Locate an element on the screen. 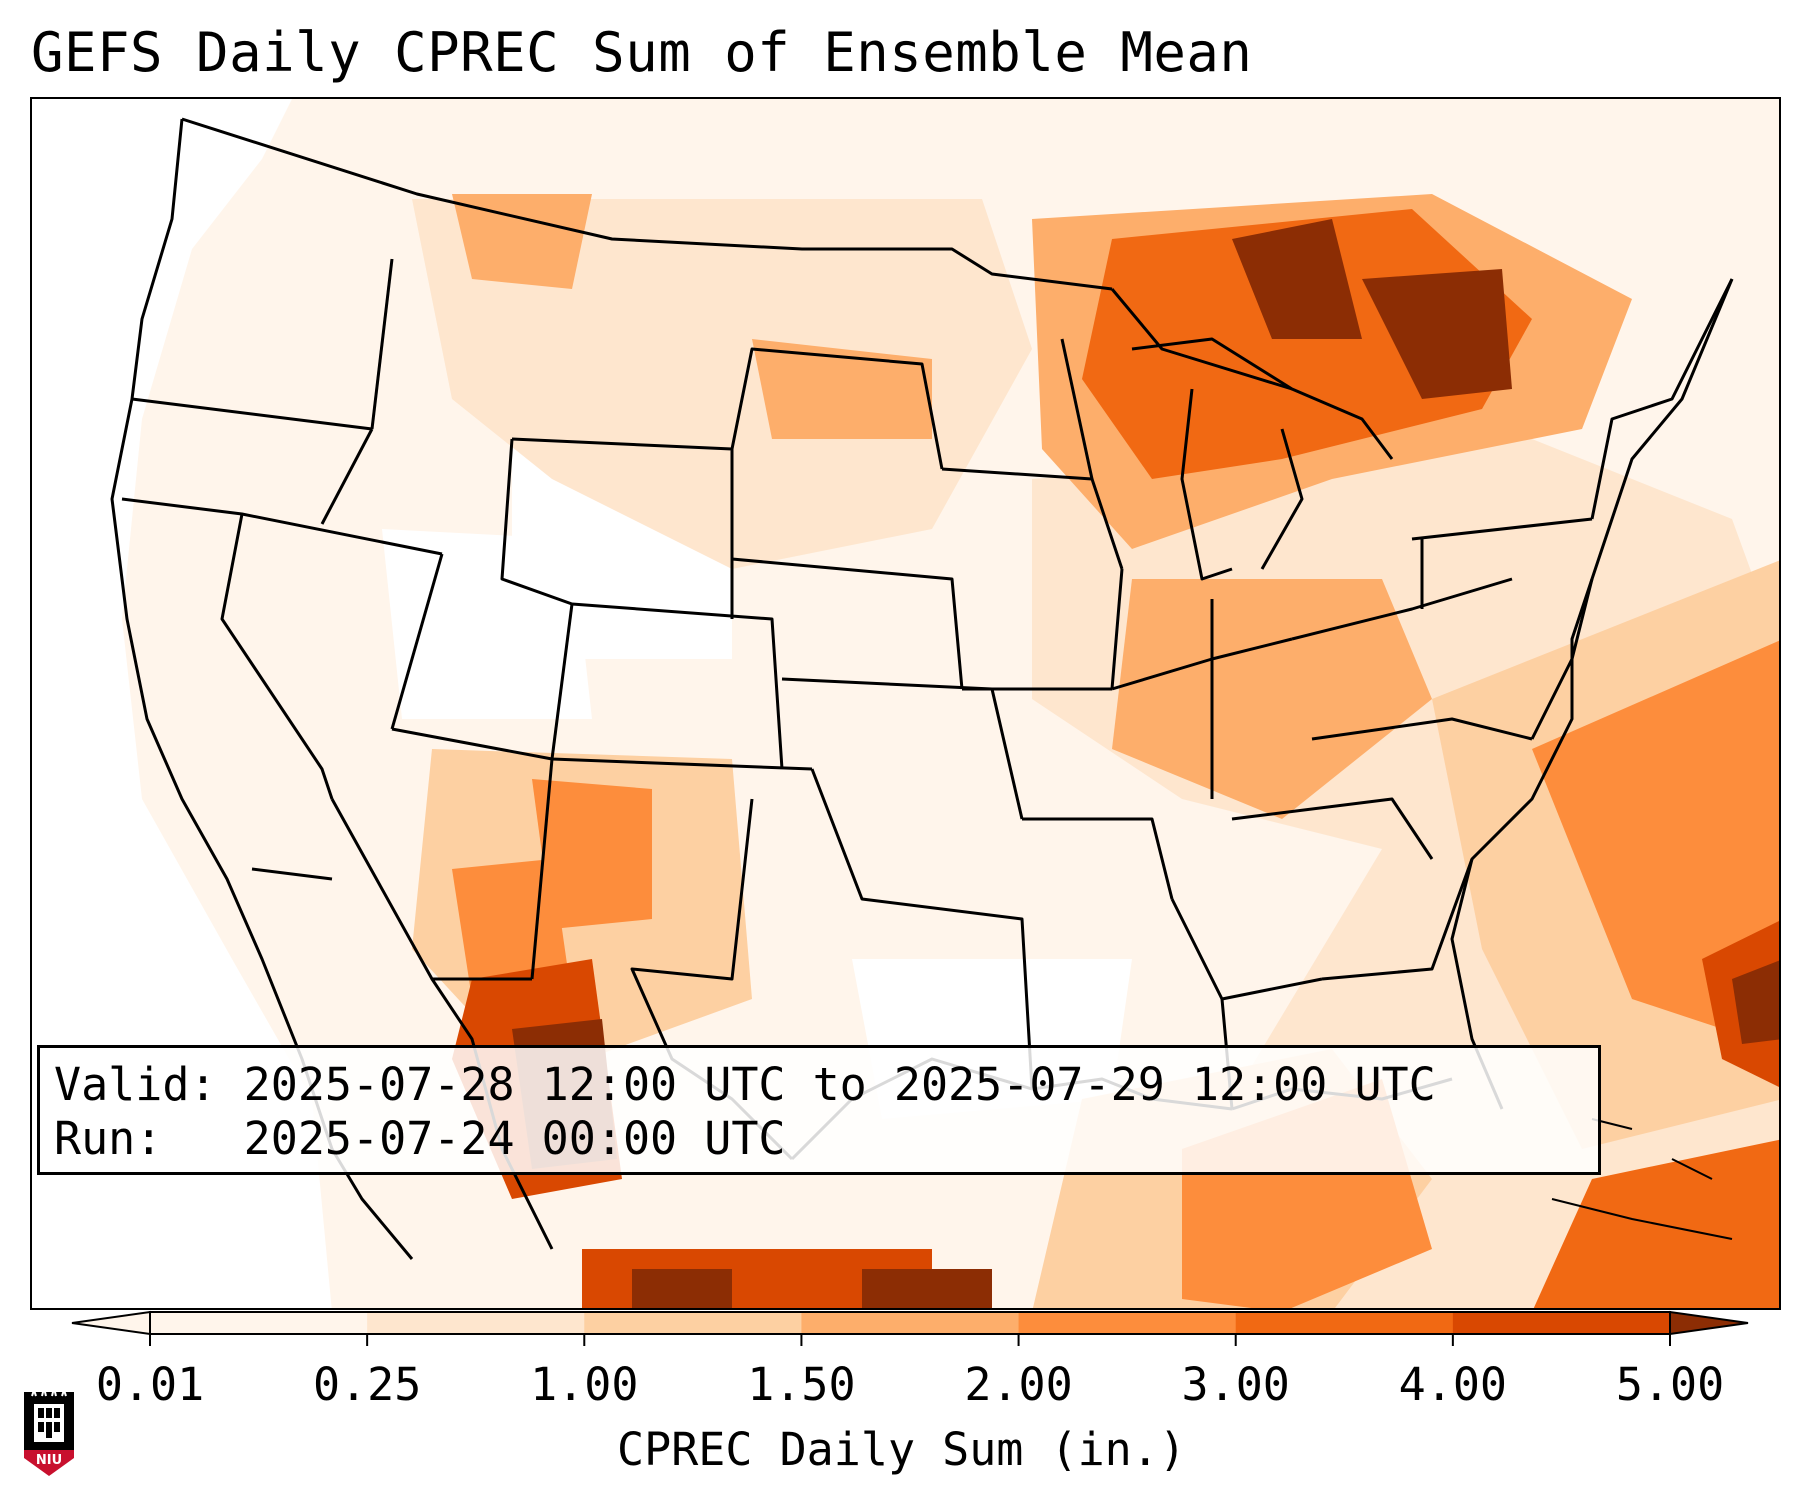 Image resolution: width=1803 pixels, height=1500 pixels. colorbar-tick-label: 0.25 is located at coordinates (367, 1384).